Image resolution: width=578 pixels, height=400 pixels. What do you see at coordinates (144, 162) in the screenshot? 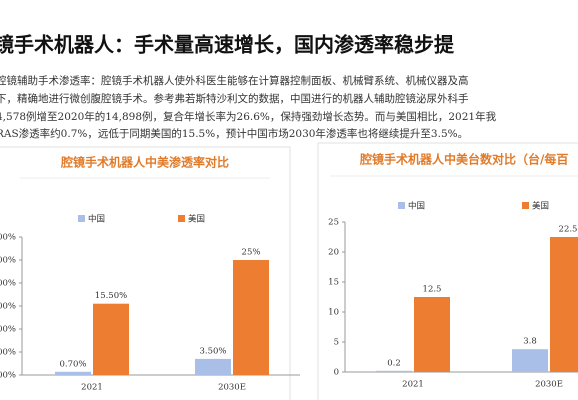
I see `chart-title: 腔镜手术机器人中美渗透率对比` at bounding box center [144, 162].